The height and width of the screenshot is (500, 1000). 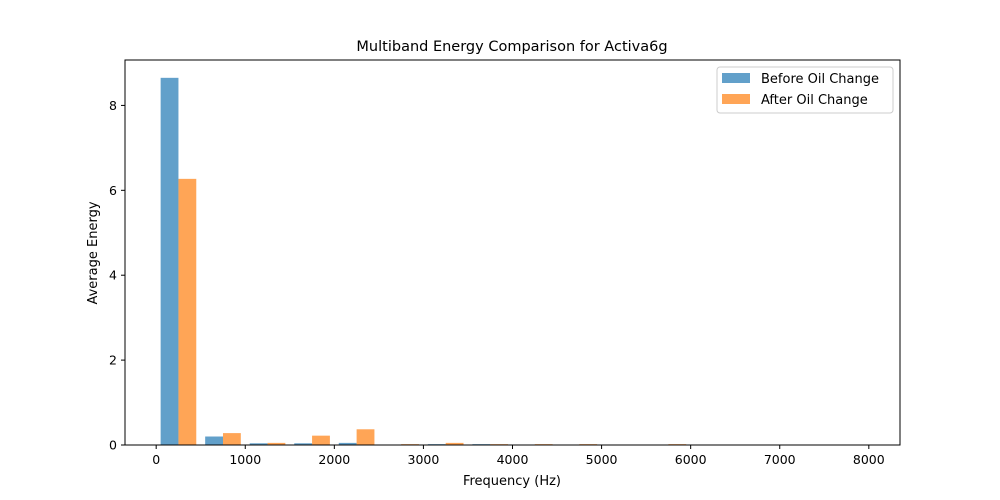 I want to click on bar-series1-band1, so click(x=231, y=439).